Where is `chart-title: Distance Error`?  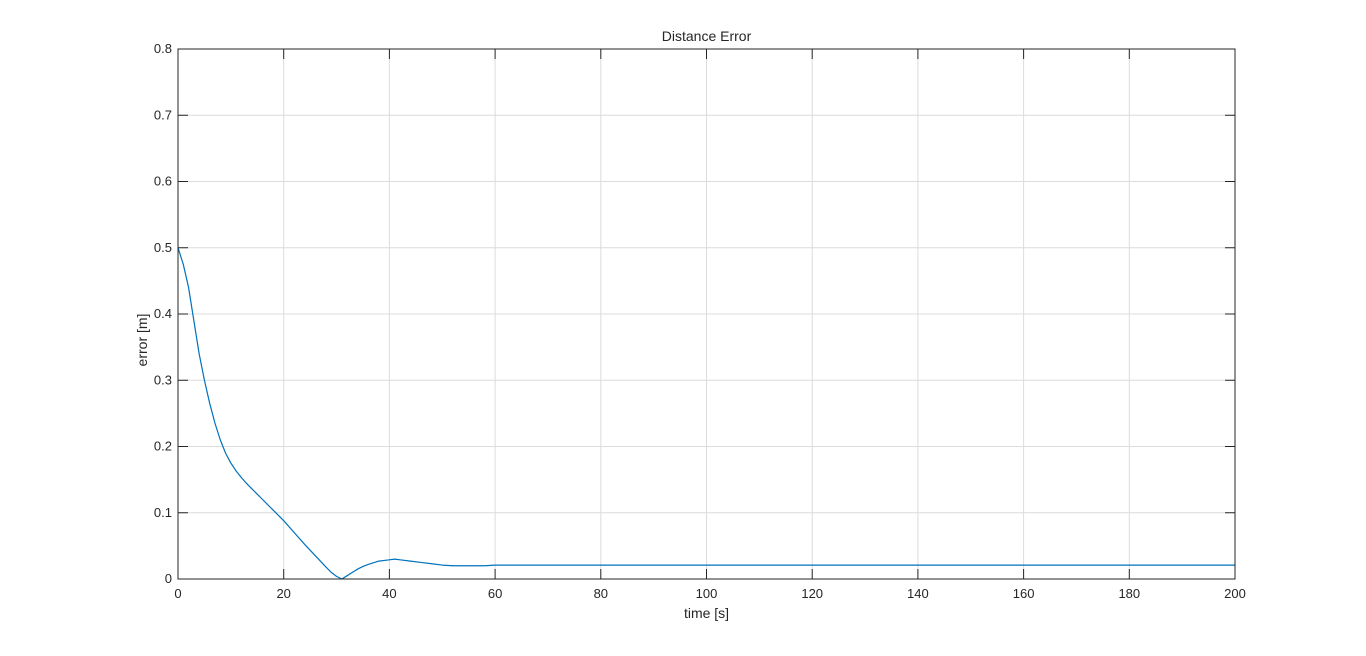 chart-title: Distance Error is located at coordinates (707, 36).